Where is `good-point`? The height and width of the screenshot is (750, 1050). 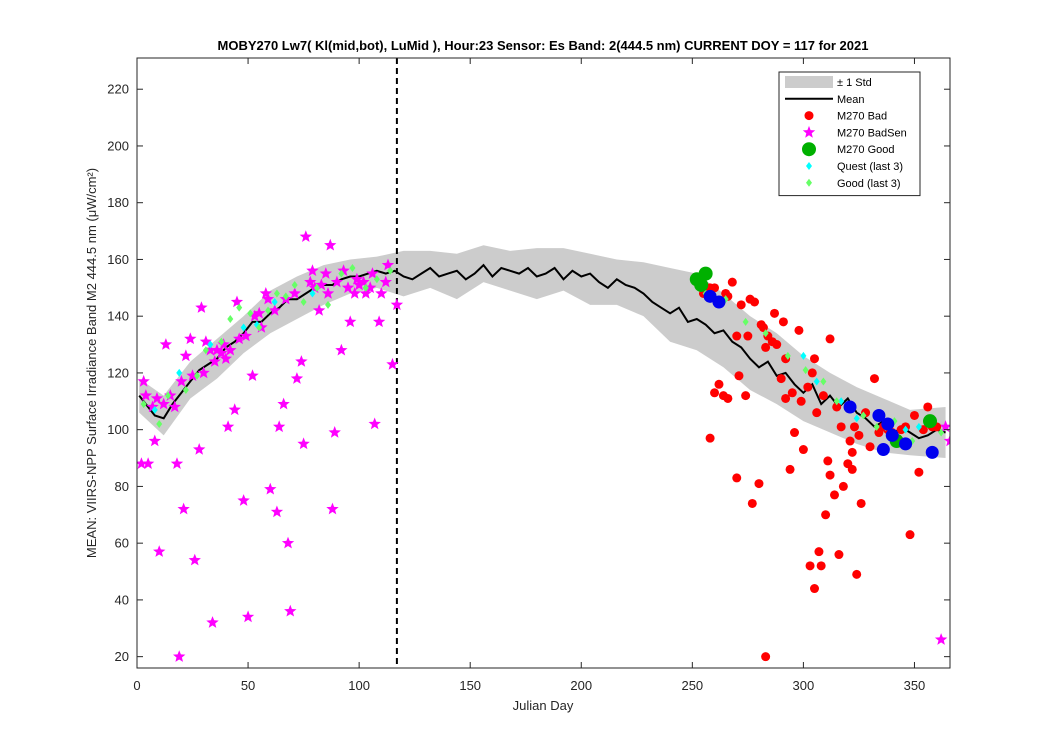 good-point is located at coordinates (705, 273).